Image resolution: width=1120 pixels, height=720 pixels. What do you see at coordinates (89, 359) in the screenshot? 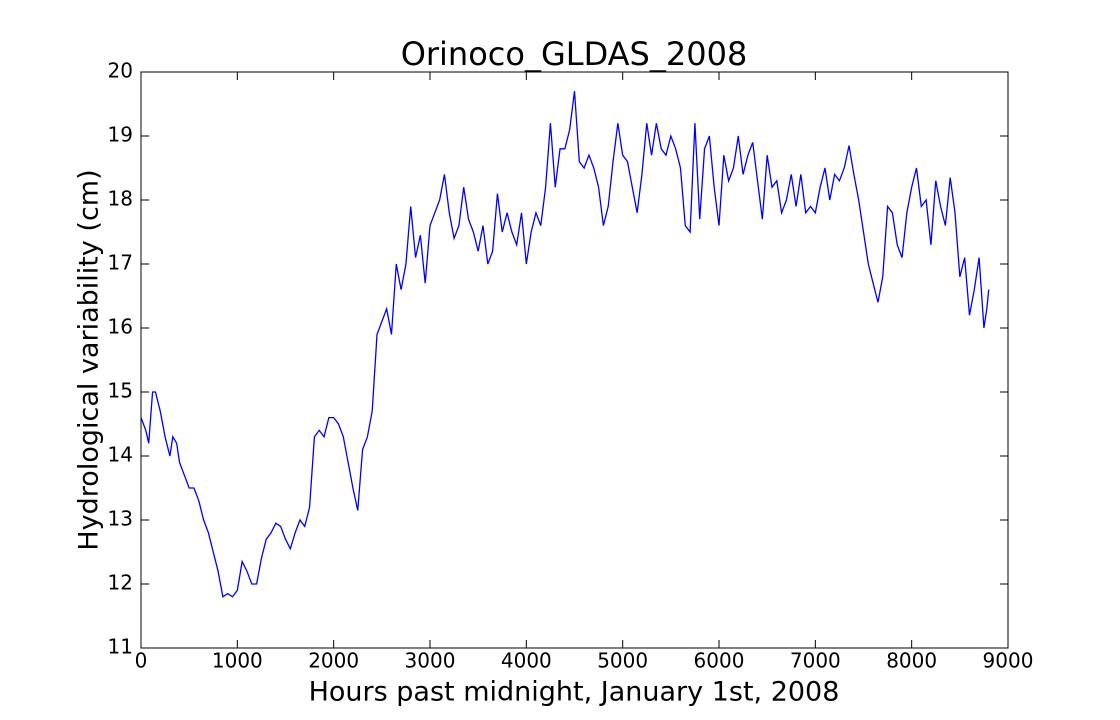
I see `y-axis-label: Hydrological variability (cm)` at bounding box center [89, 359].